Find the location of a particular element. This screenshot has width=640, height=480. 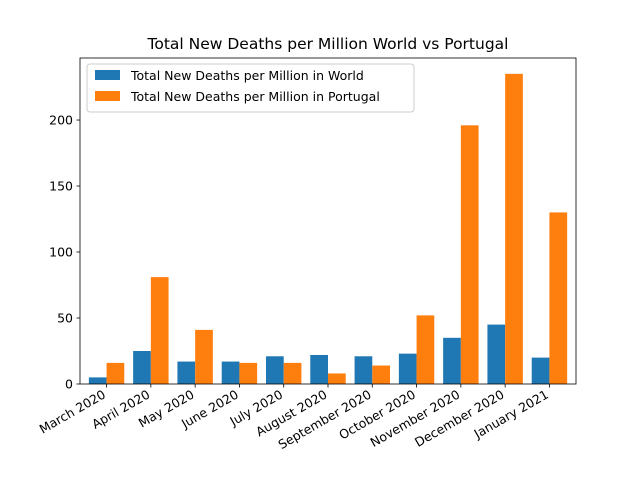

y-tick-label-4: 150 is located at coordinates (61, 186).